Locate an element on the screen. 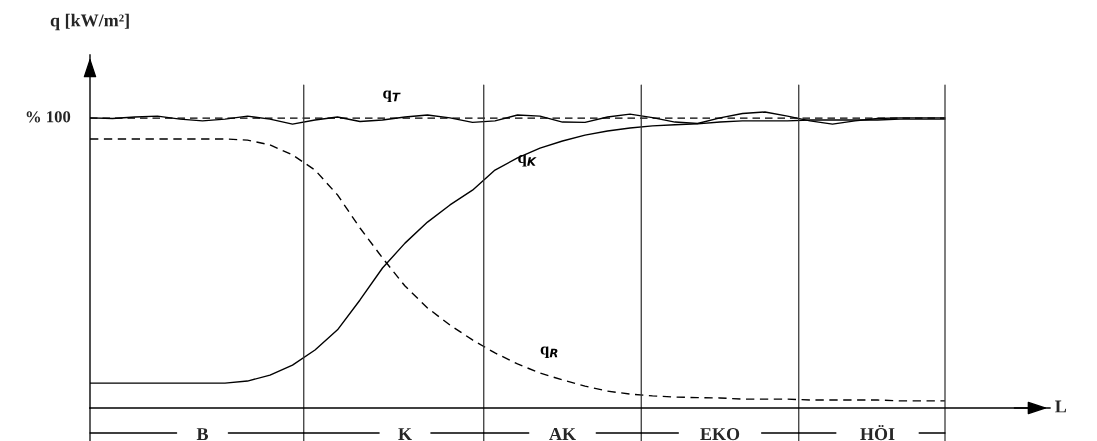 The width and height of the screenshot is (1097, 441). text: % 100 is located at coordinates (48, 117).